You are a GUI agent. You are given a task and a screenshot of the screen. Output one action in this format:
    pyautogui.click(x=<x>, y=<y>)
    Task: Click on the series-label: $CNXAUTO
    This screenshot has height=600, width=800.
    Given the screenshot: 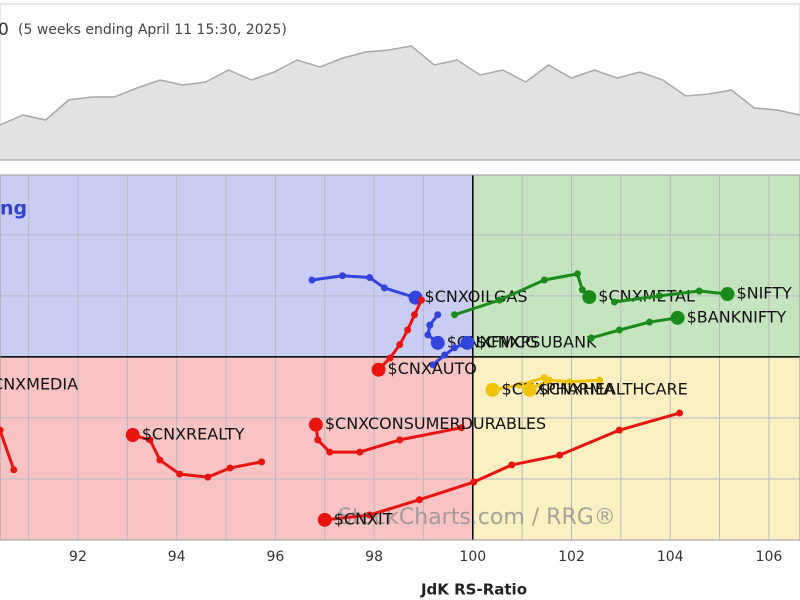 What is the action you would take?
    pyautogui.click(x=432, y=368)
    